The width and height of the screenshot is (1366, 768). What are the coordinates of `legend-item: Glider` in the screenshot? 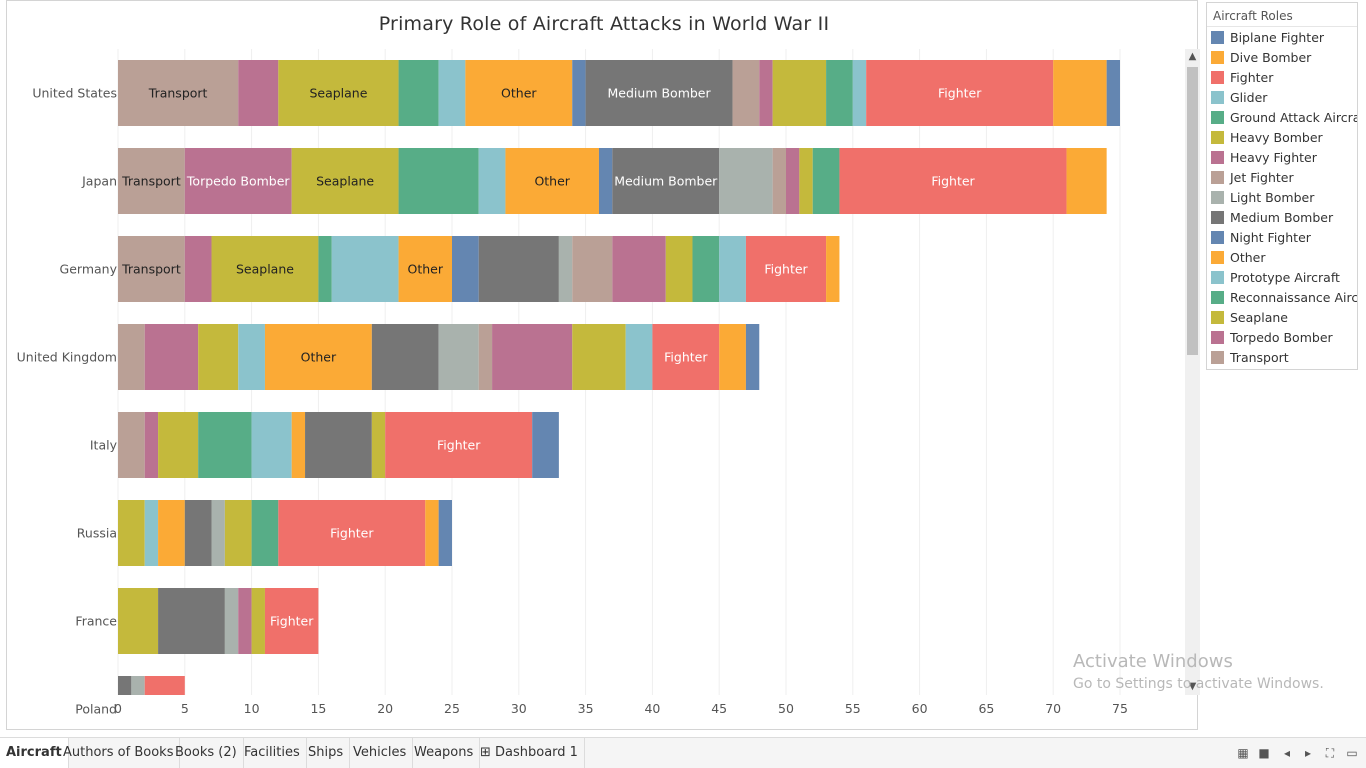 It's located at (1282, 97).